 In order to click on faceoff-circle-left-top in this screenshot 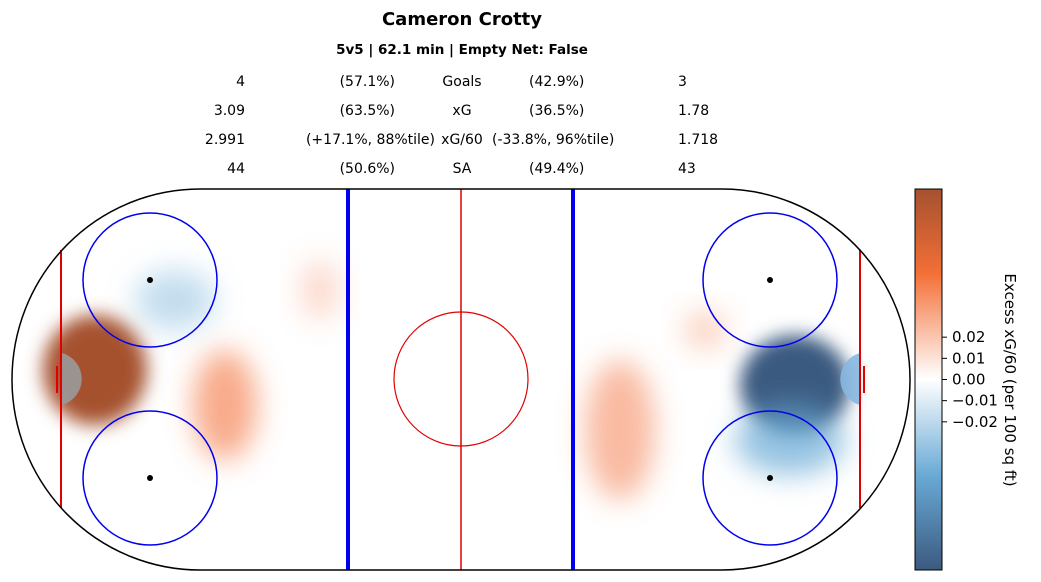, I will do `click(150, 280)`.